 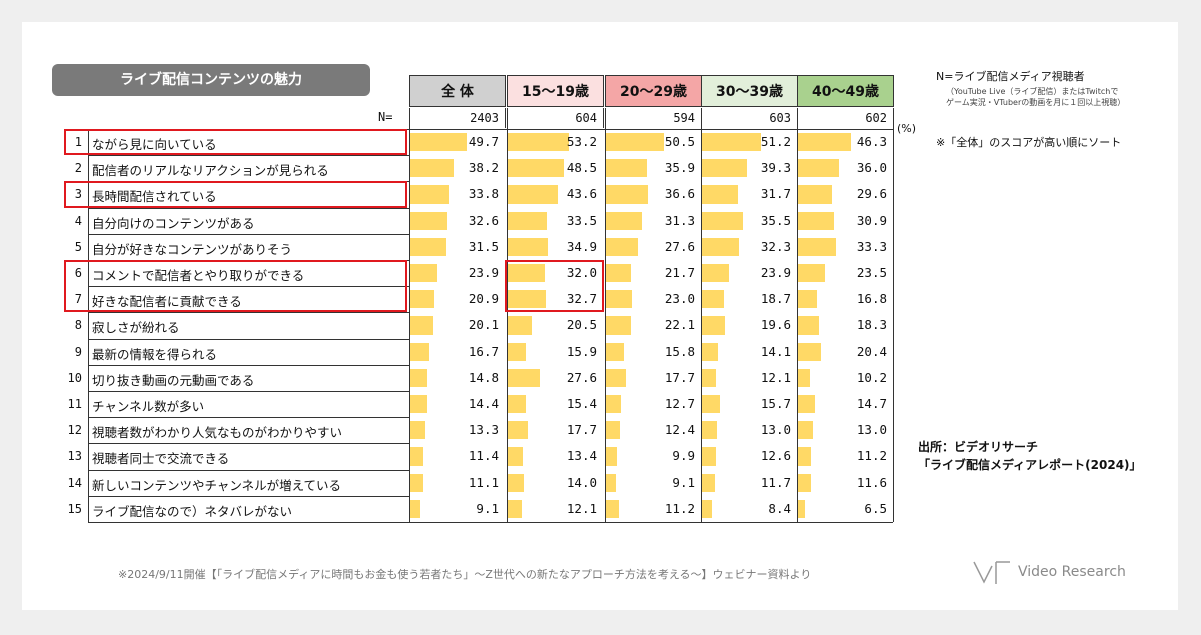 I want to click on data-value: 46.3, so click(x=871, y=141).